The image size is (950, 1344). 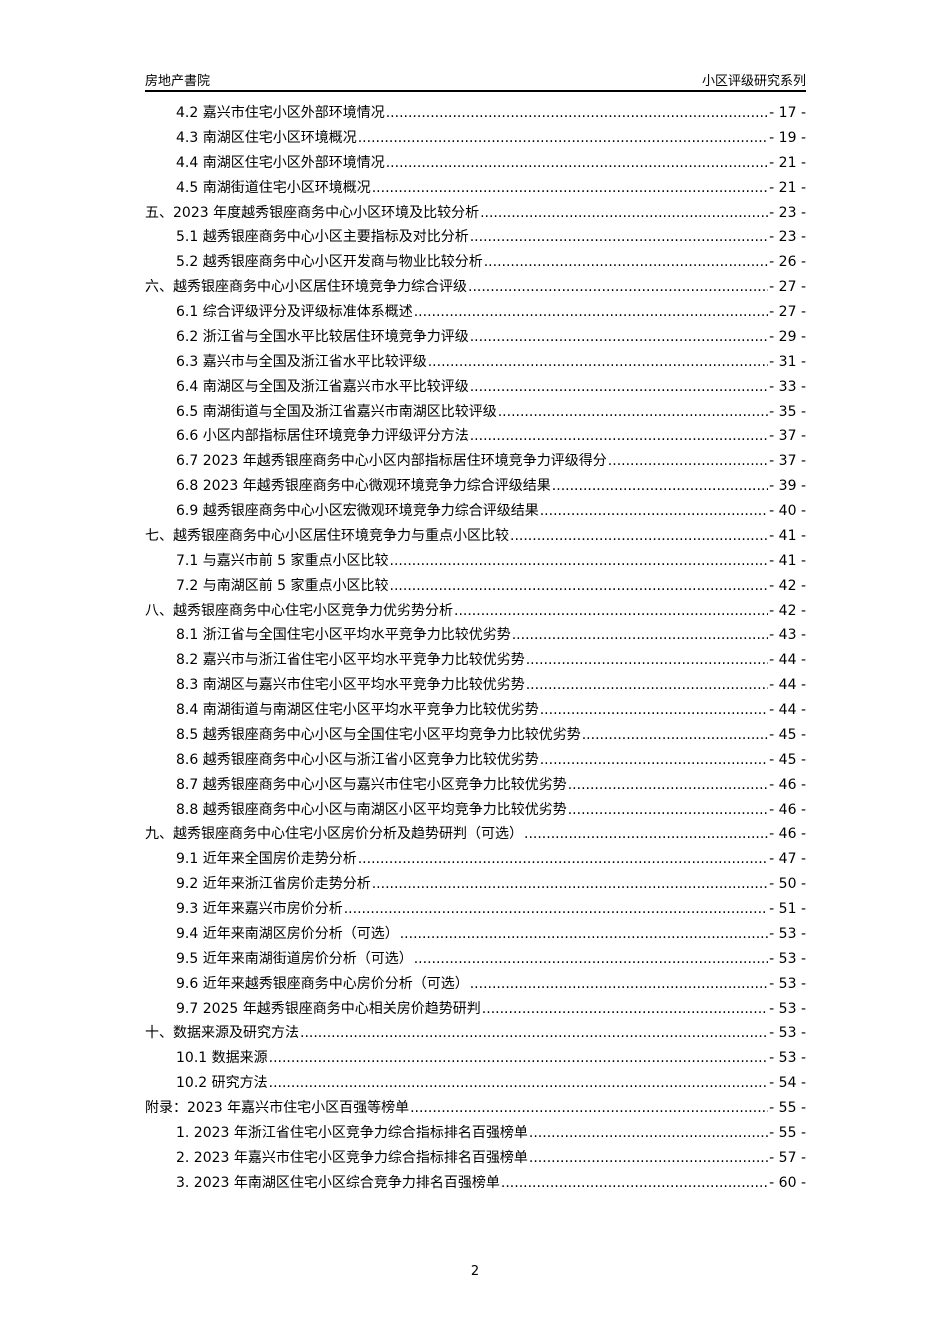 What do you see at coordinates (475, 362) in the screenshot?
I see `toc-entry: 6.3 嘉兴市与全国及浙江省水平比较评级 - 31 -` at bounding box center [475, 362].